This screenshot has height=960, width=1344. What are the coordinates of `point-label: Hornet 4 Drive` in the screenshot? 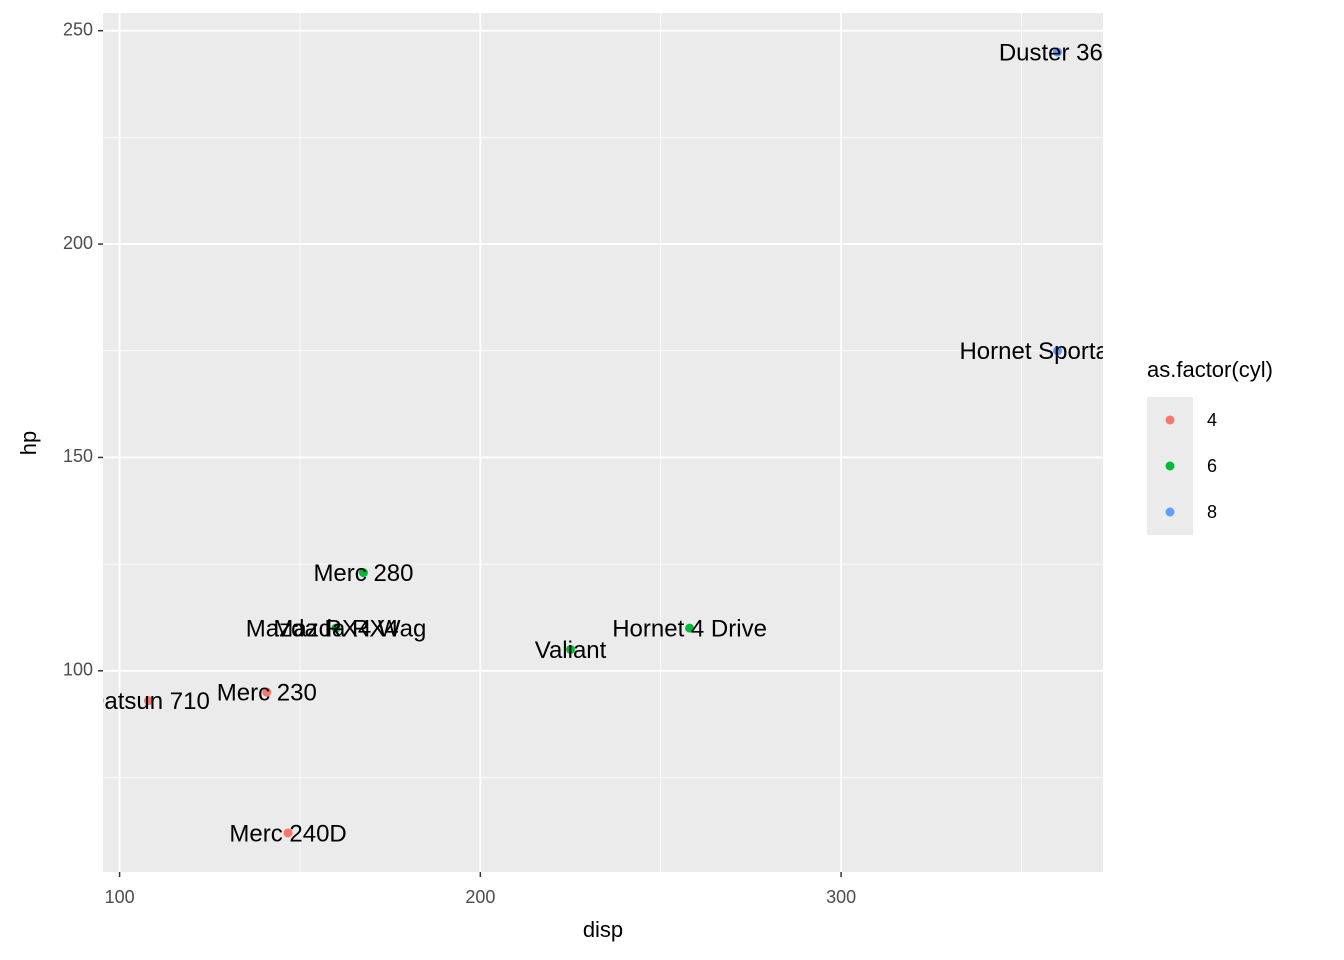 It's located at (689, 628).